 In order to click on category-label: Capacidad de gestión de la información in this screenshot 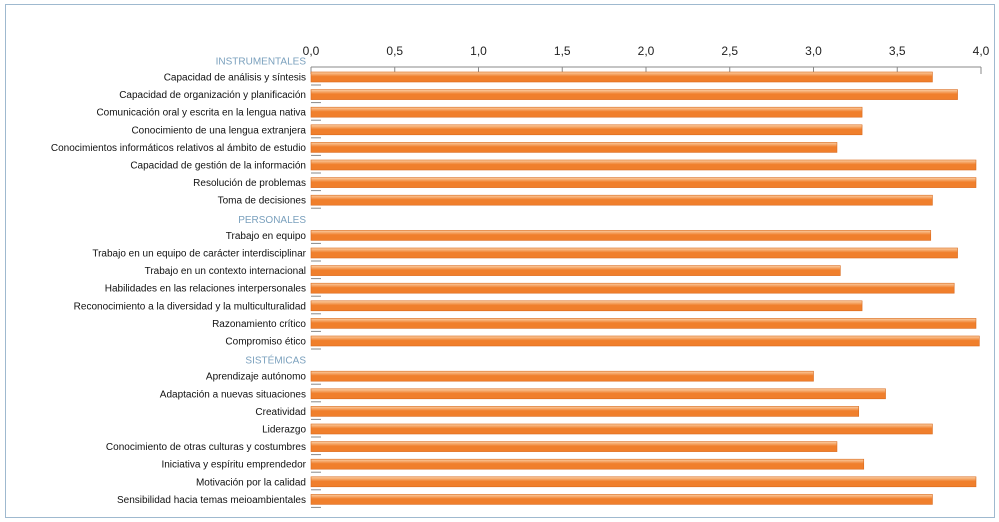, I will do `click(218, 166)`.